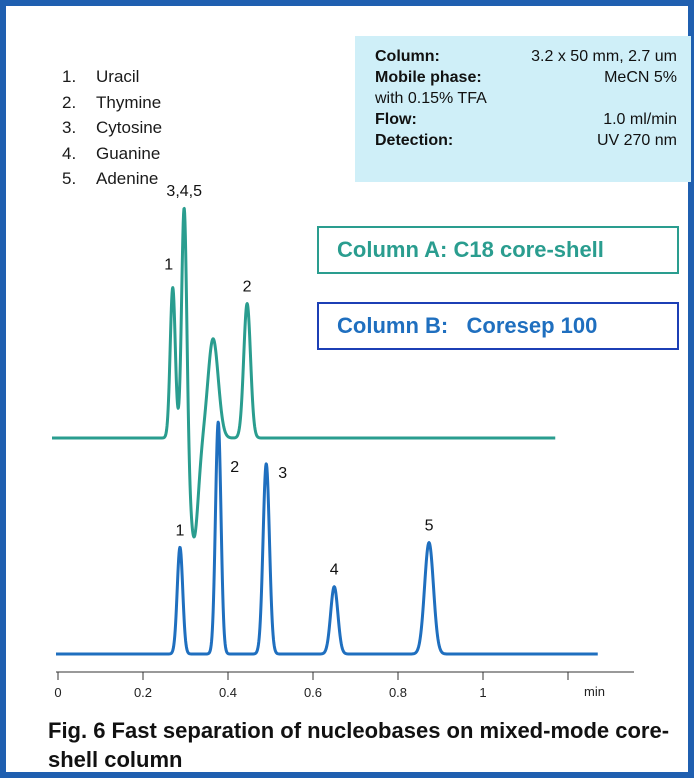 The width and height of the screenshot is (694, 778). Describe the element at coordinates (526, 119) in the screenshot. I see `condition-row-flow: Flow: 1.0 ml/min` at that location.